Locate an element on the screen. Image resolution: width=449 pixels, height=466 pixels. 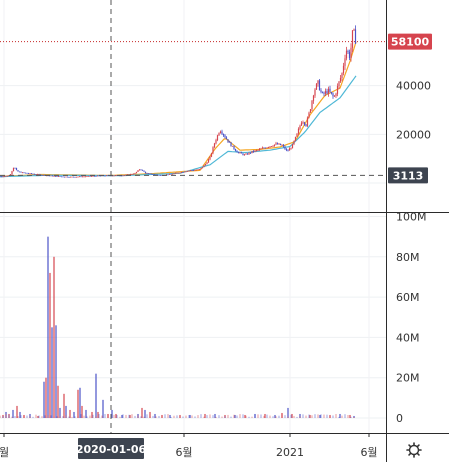
time-tick-label: 2021 is located at coordinates (290, 452).